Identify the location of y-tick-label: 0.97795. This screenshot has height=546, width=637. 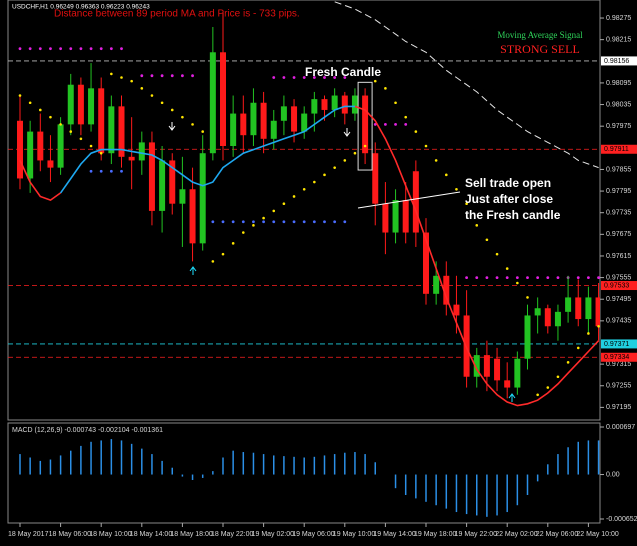
(618, 191).